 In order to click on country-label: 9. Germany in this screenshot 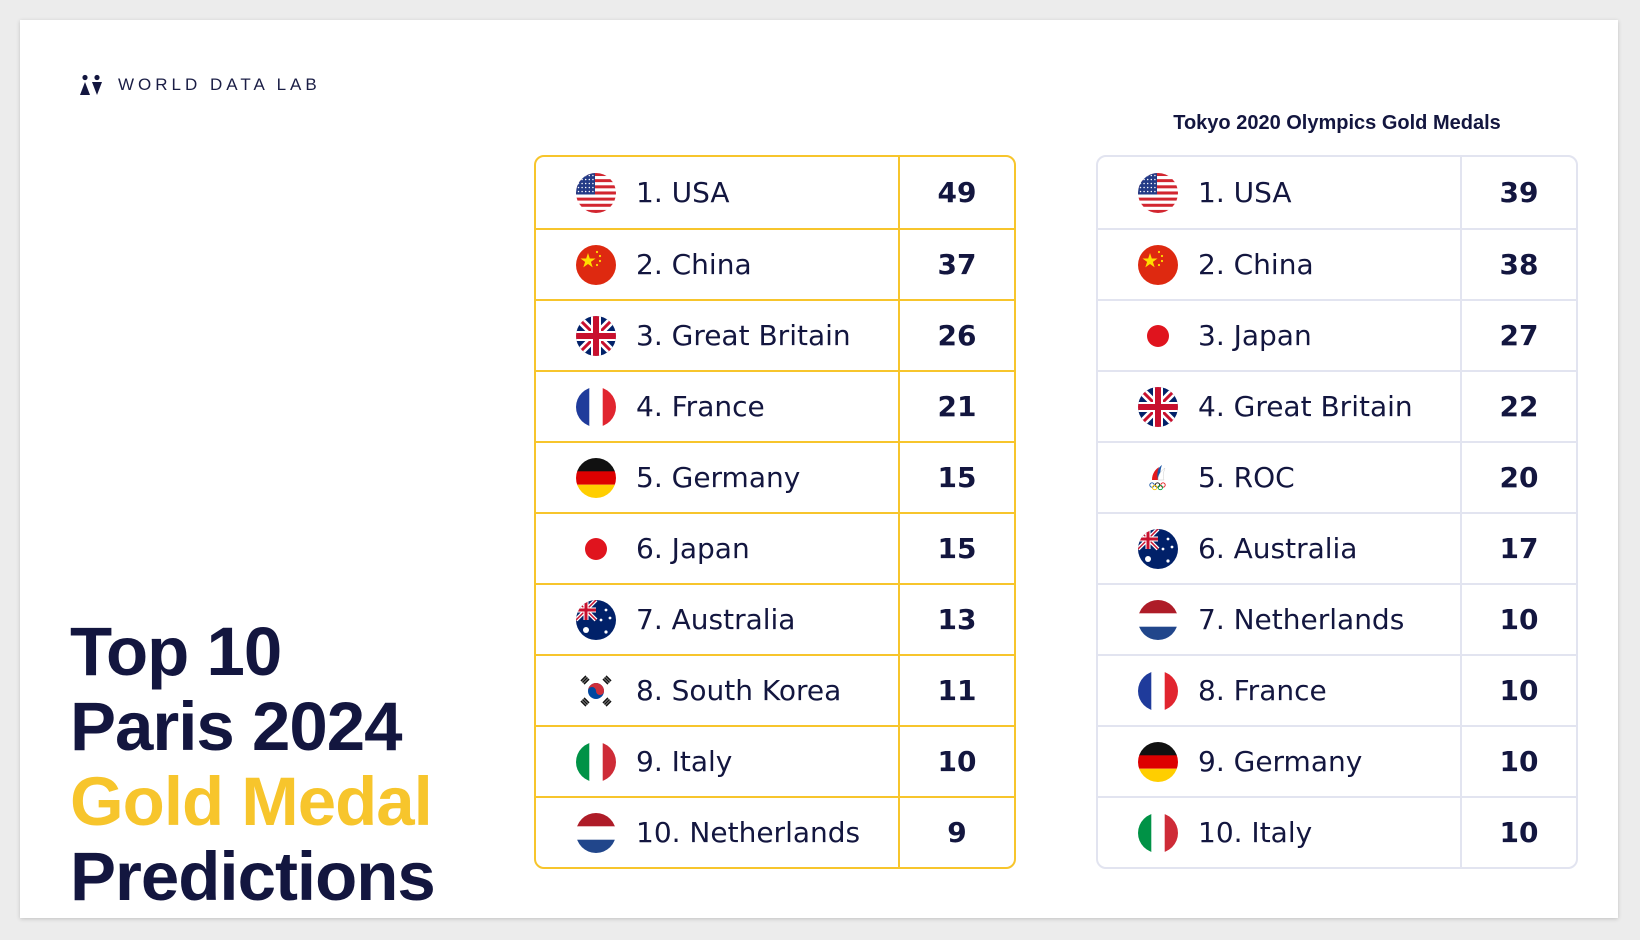, I will do `click(1280, 761)`.